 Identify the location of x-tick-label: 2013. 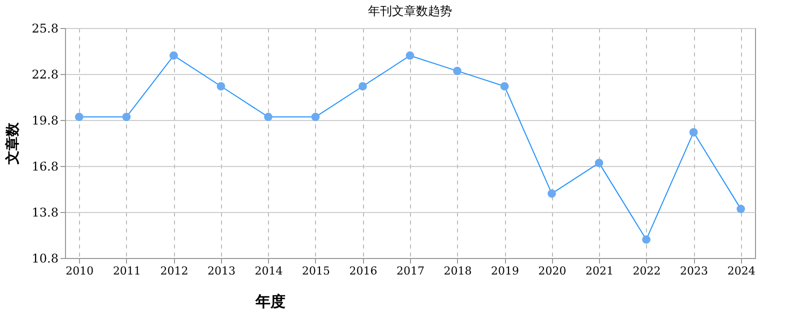
(221, 271).